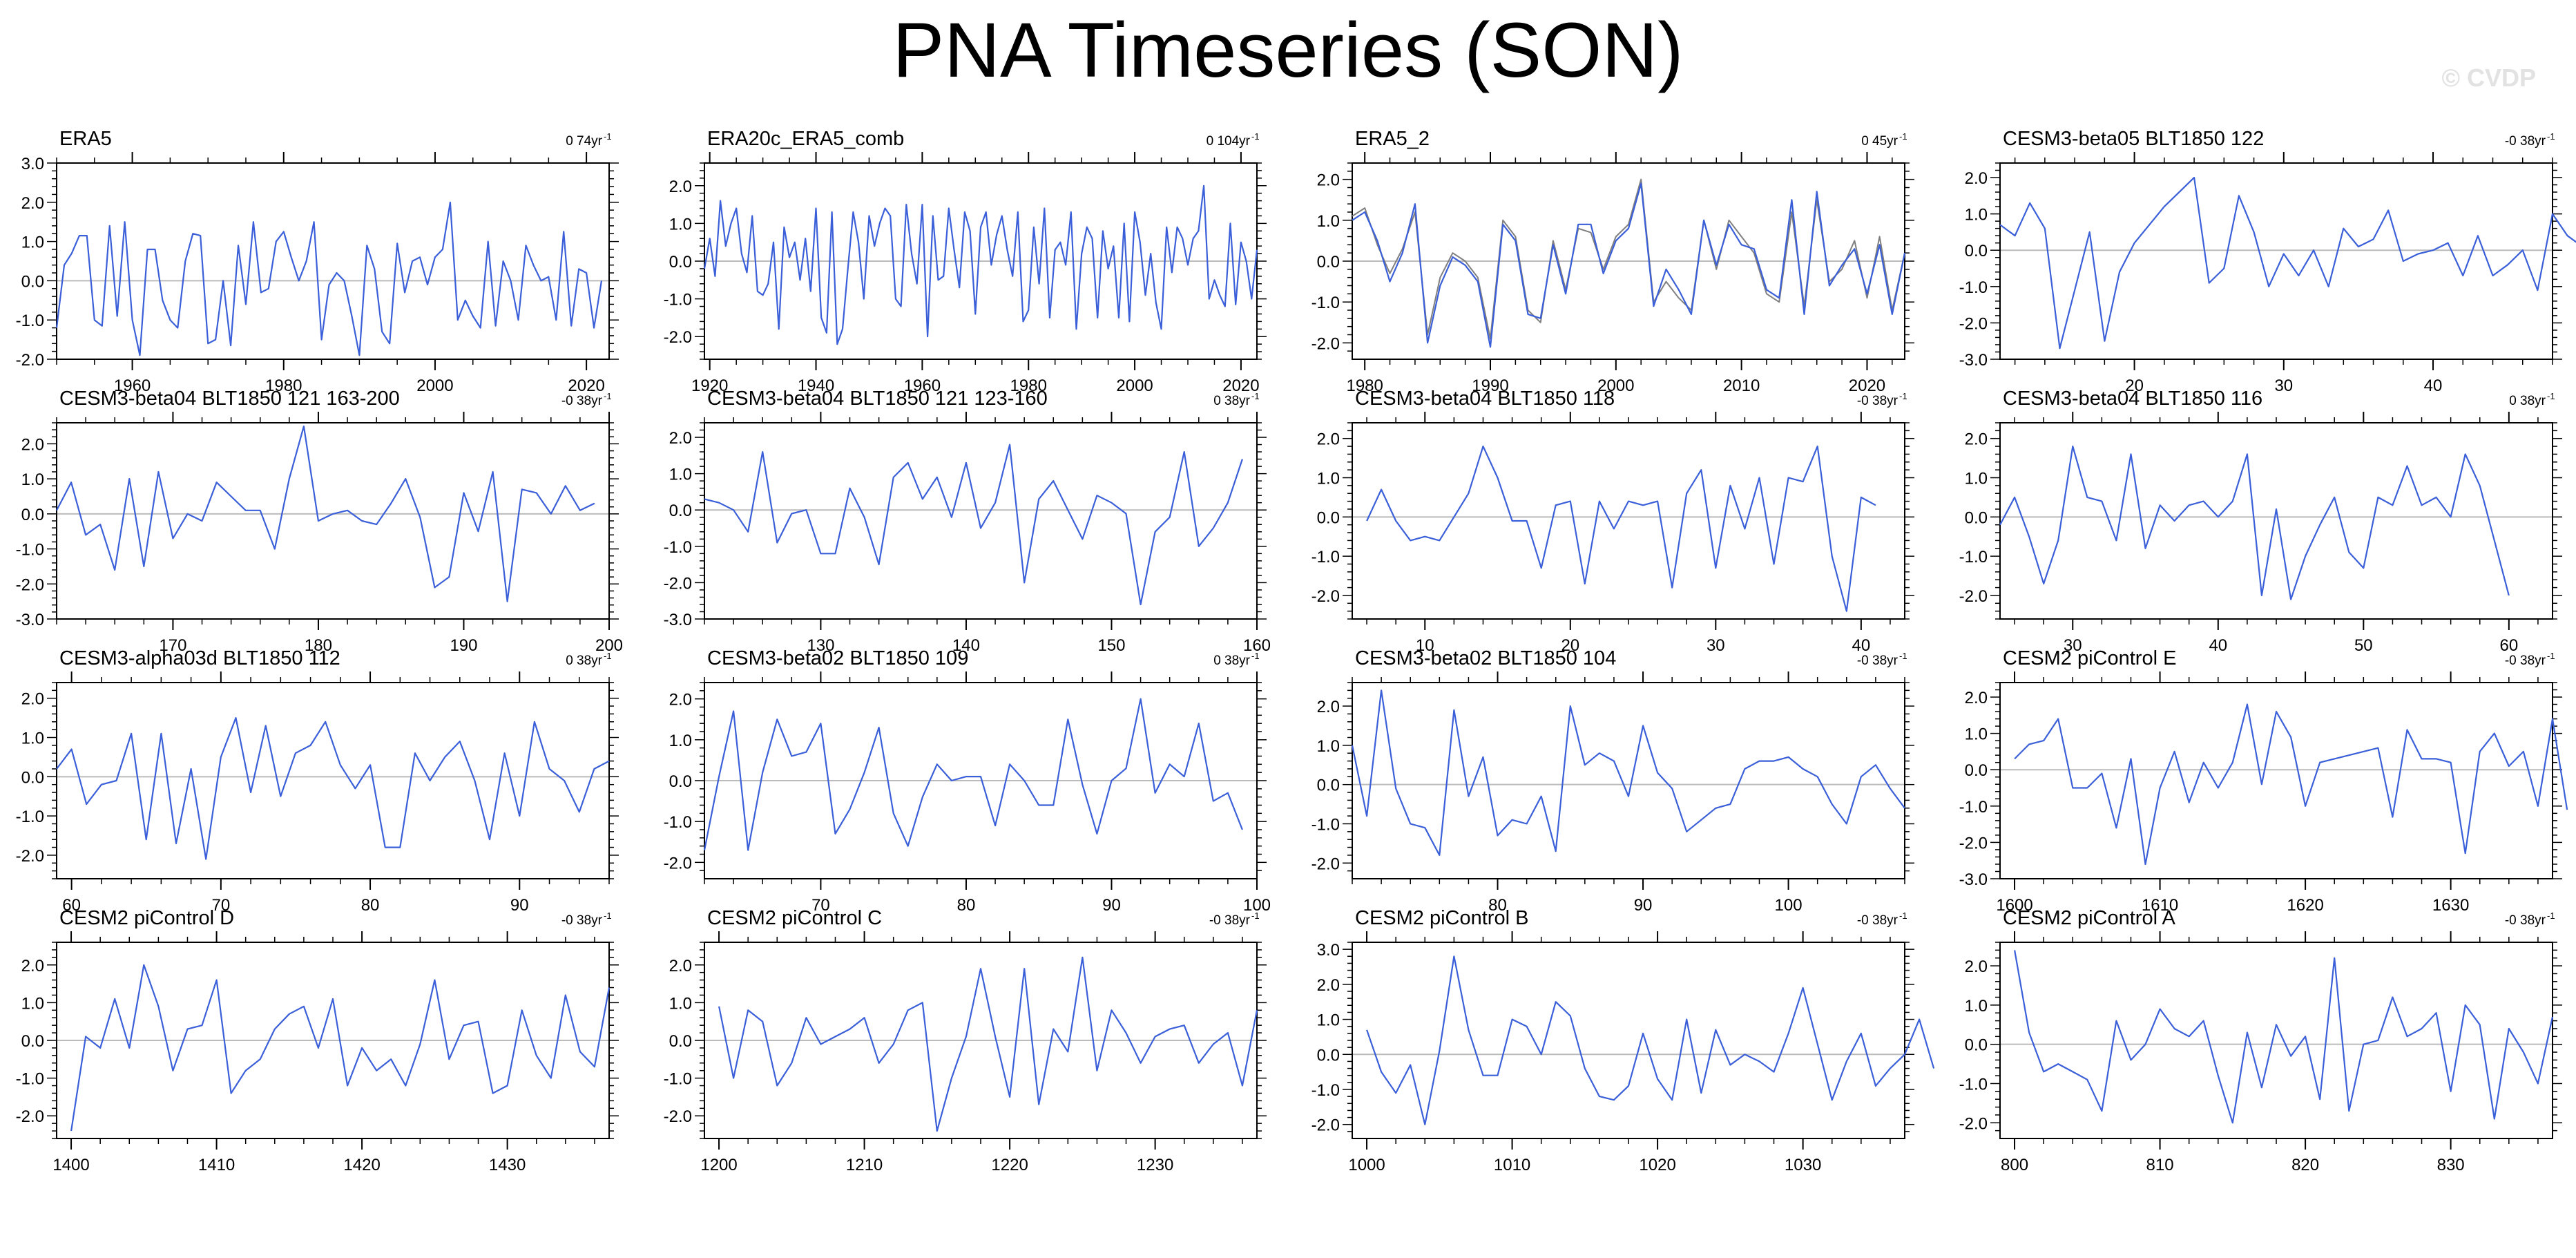 The width and height of the screenshot is (2576, 1258). Describe the element at coordinates (1366, 1165) in the screenshot. I see `x-tick-label: 1000` at that location.